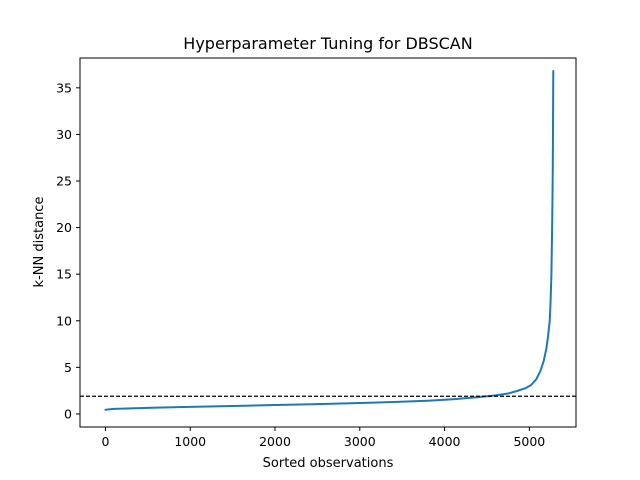 The image size is (640, 480). Describe the element at coordinates (64, 274) in the screenshot. I see `y-tick-label: 15` at that location.